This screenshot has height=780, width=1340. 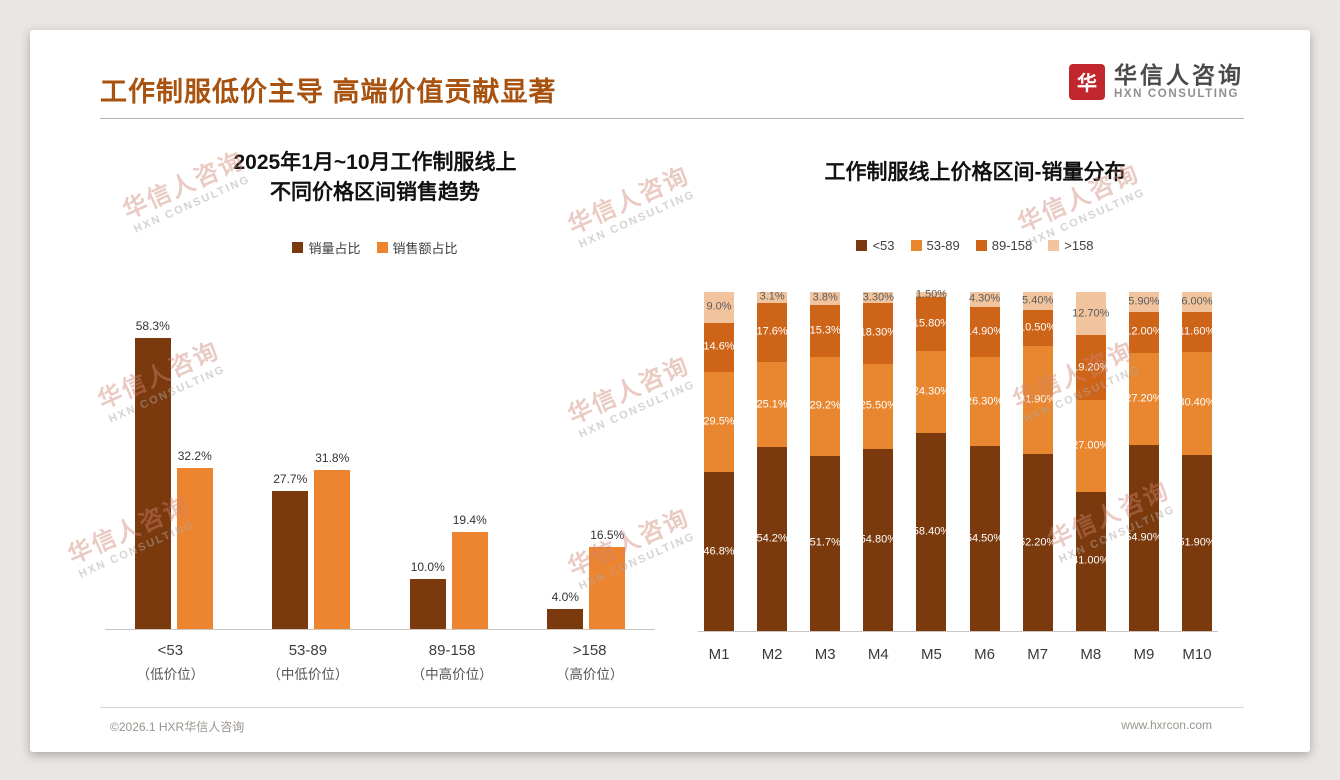 I want to click on bar-销售额占比: 16.5%, so click(x=607, y=578).